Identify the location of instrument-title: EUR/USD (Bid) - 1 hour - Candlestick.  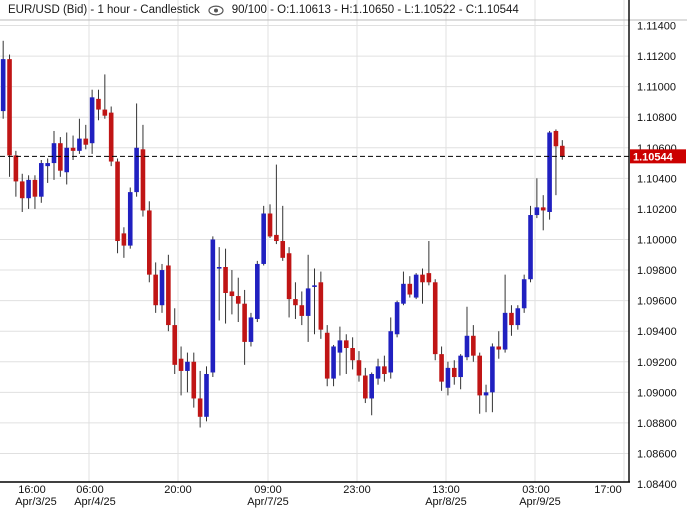
(104, 10).